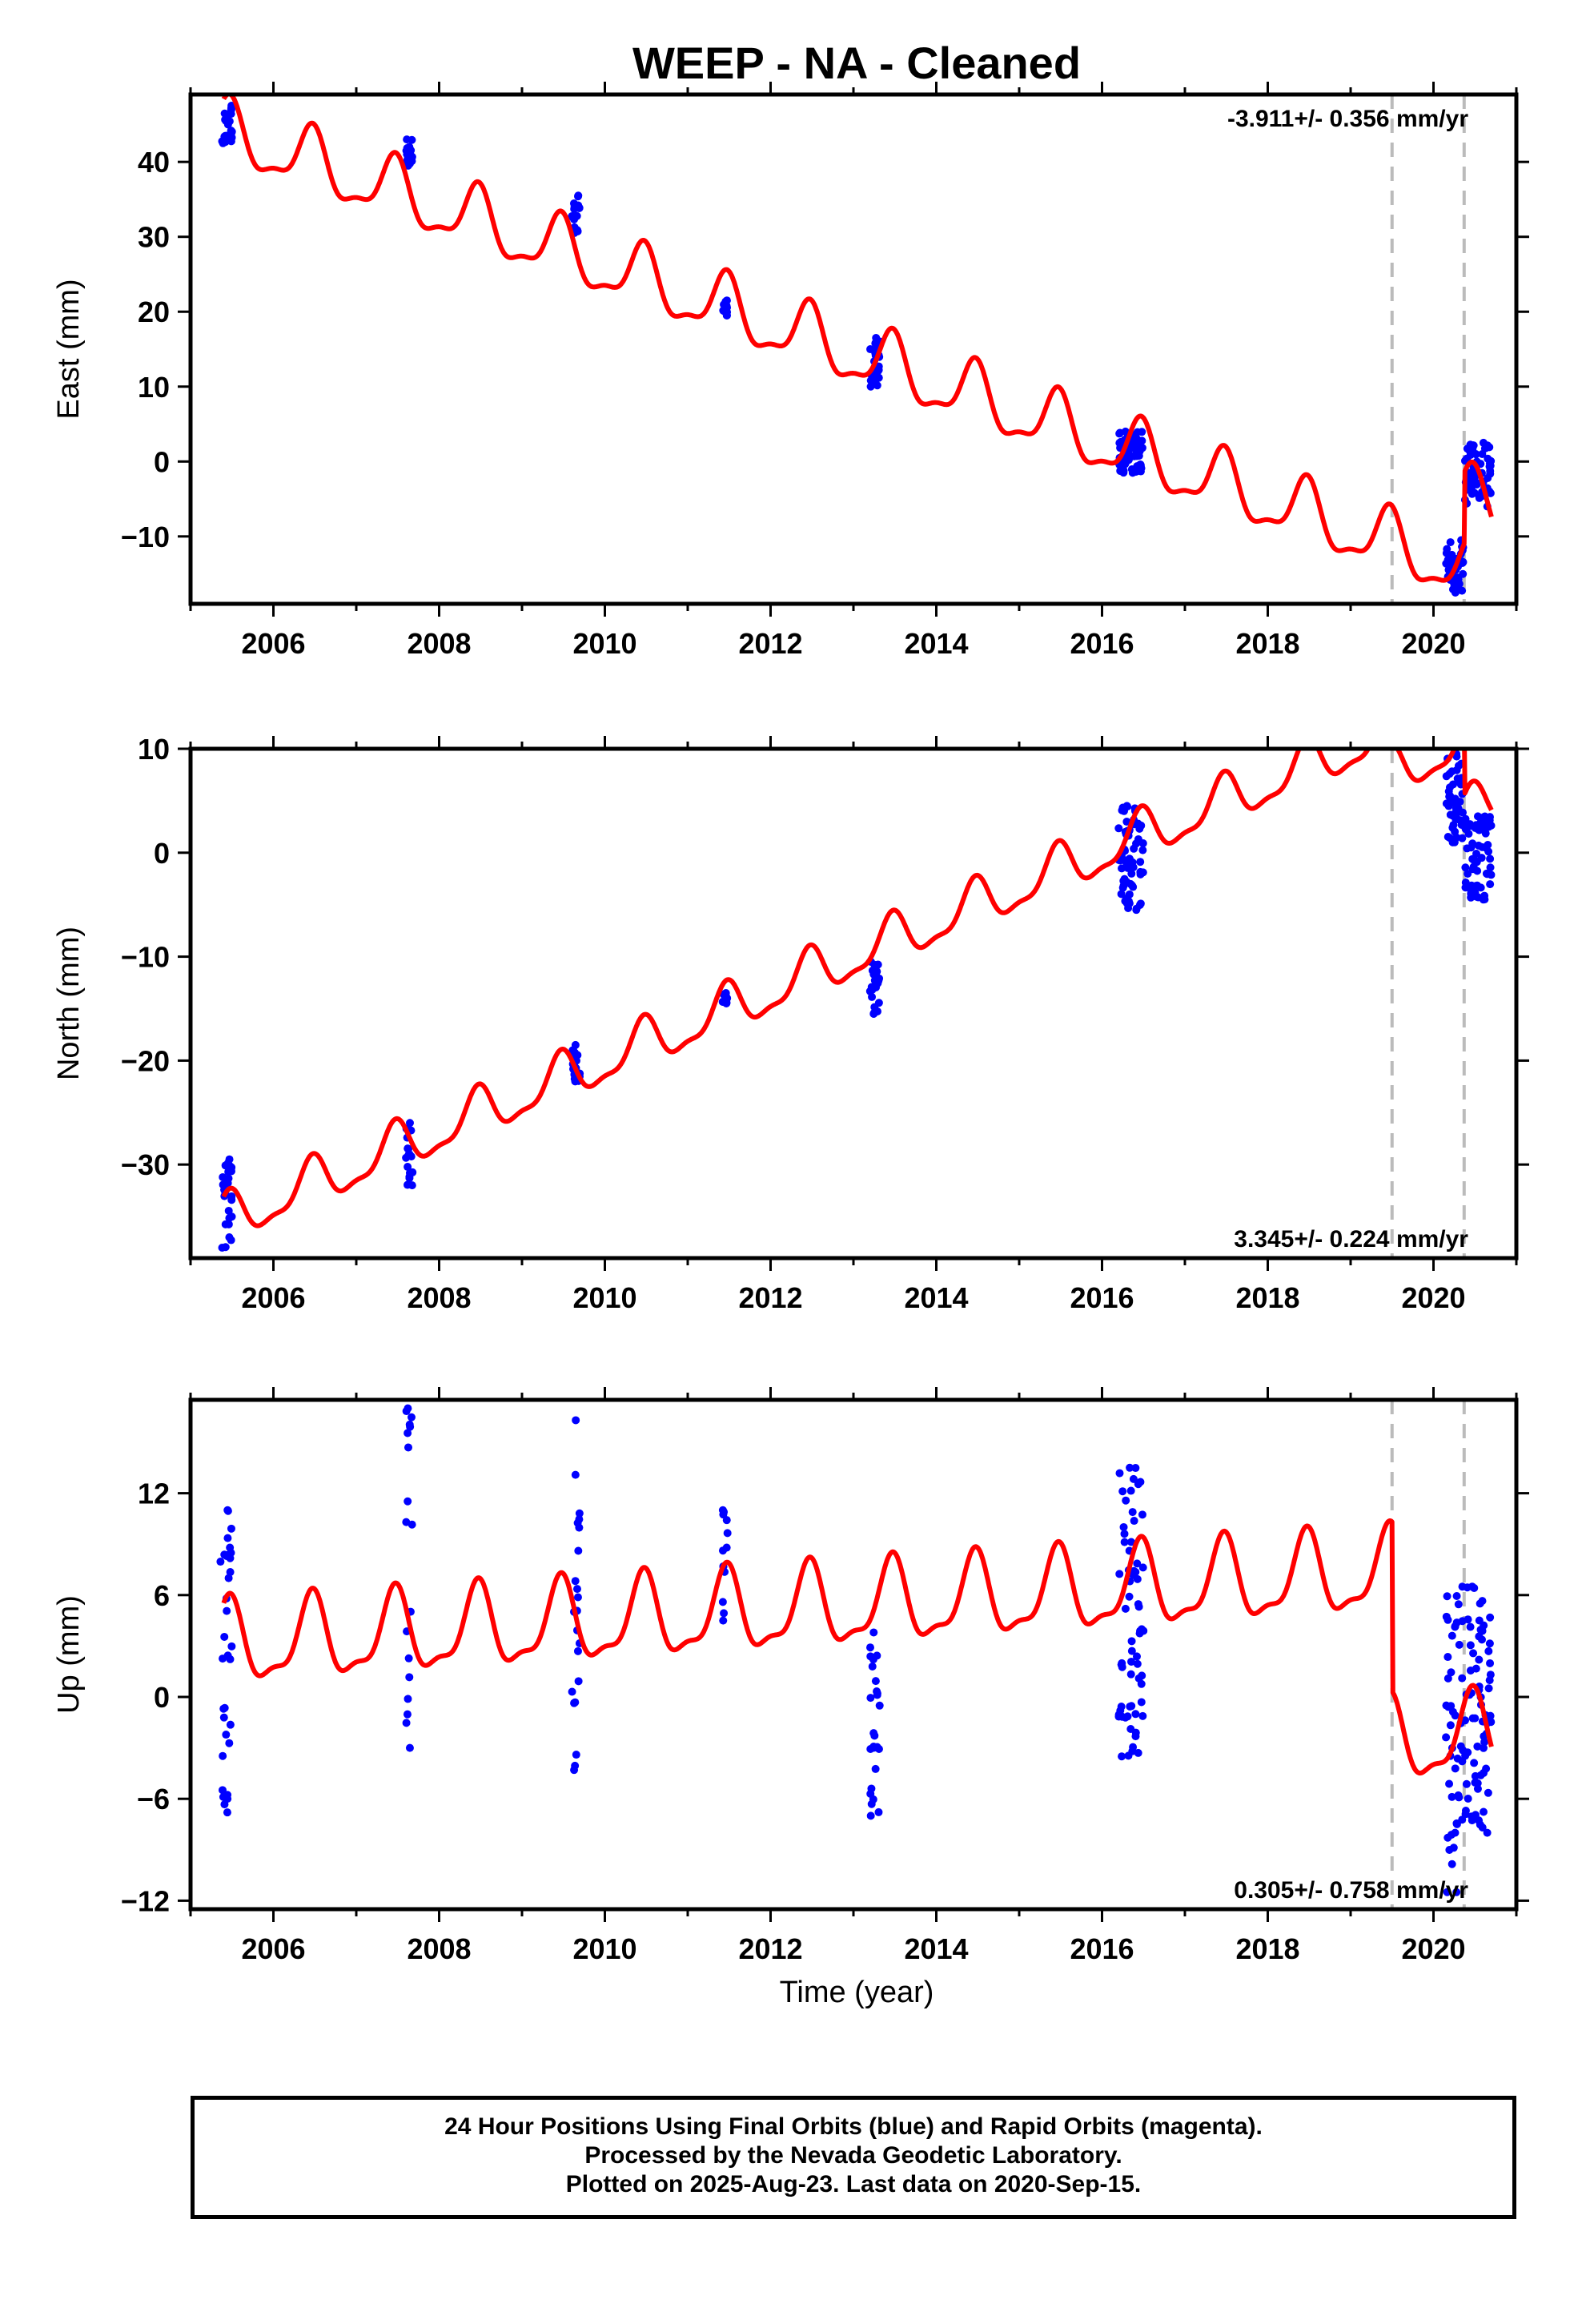 This screenshot has height=2324, width=1582. I want to click on up-y-tick-label: 6, so click(162, 1595).